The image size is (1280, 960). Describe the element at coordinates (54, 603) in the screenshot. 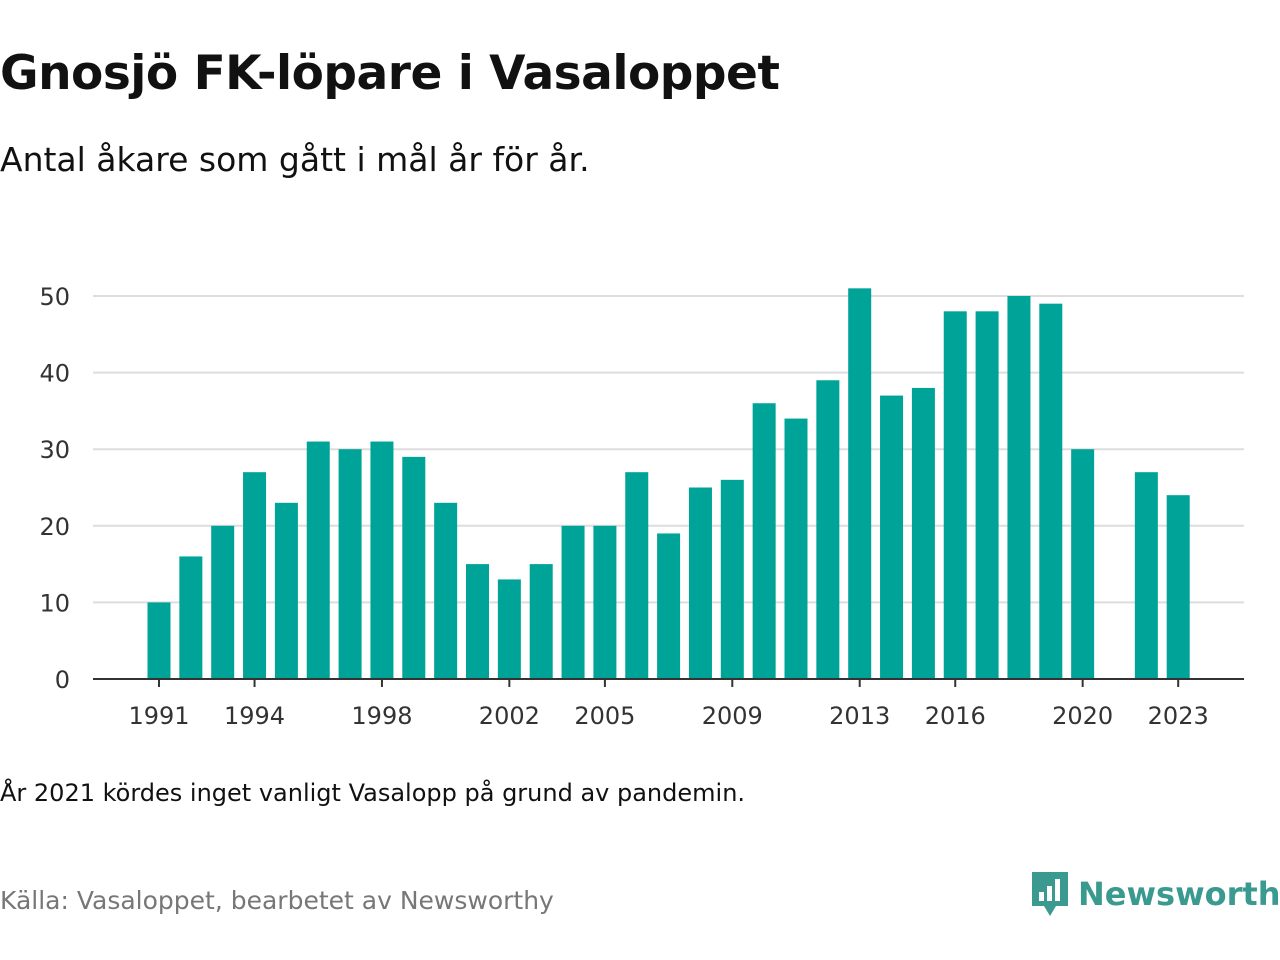

I see `y-tick-label: 10` at that location.